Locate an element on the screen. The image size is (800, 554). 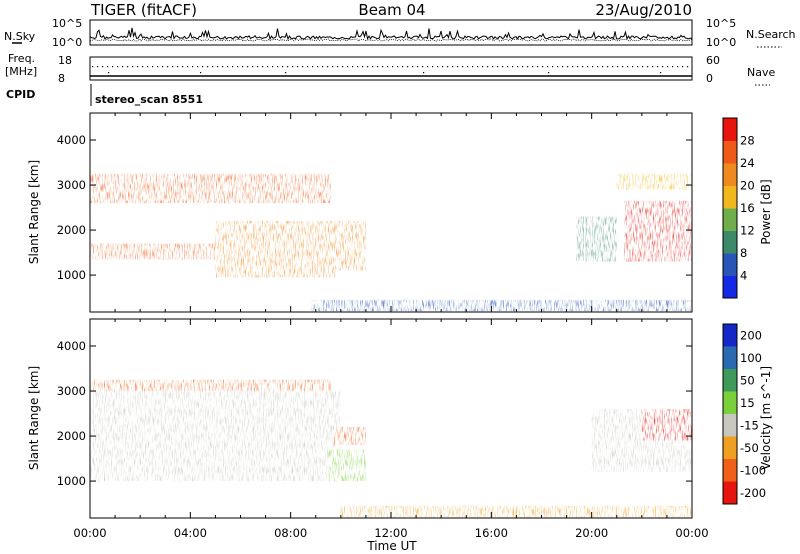
colorbar-tick: -100 is located at coordinates (753, 470).